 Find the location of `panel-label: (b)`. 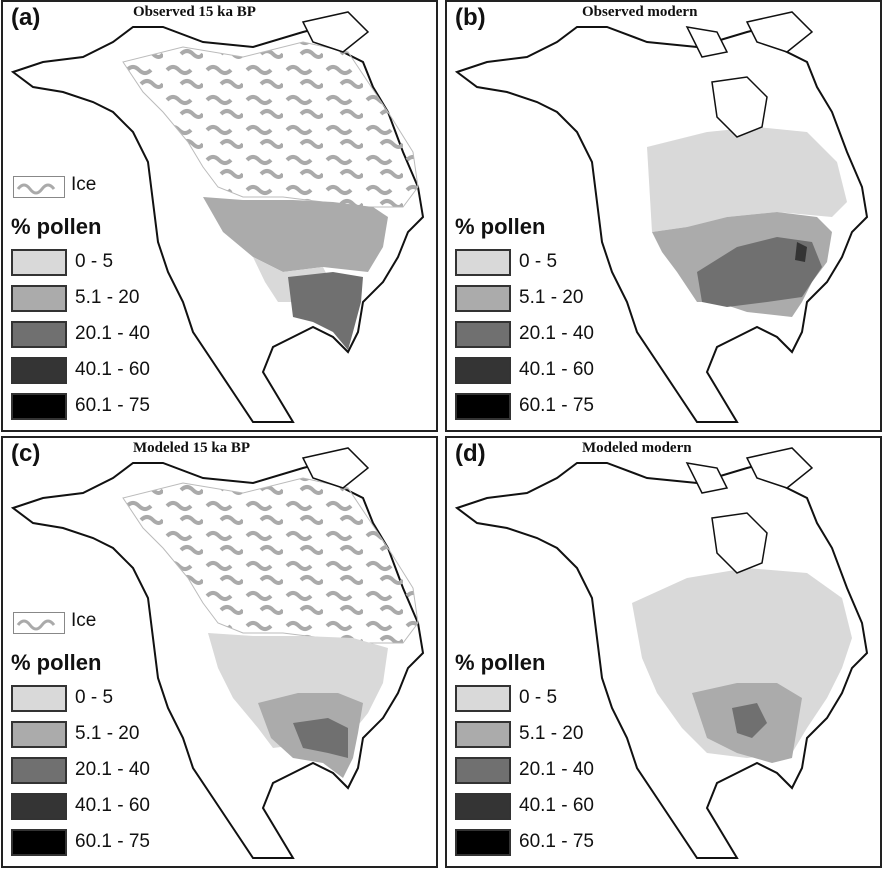

panel-label: (b) is located at coordinates (470, 17).